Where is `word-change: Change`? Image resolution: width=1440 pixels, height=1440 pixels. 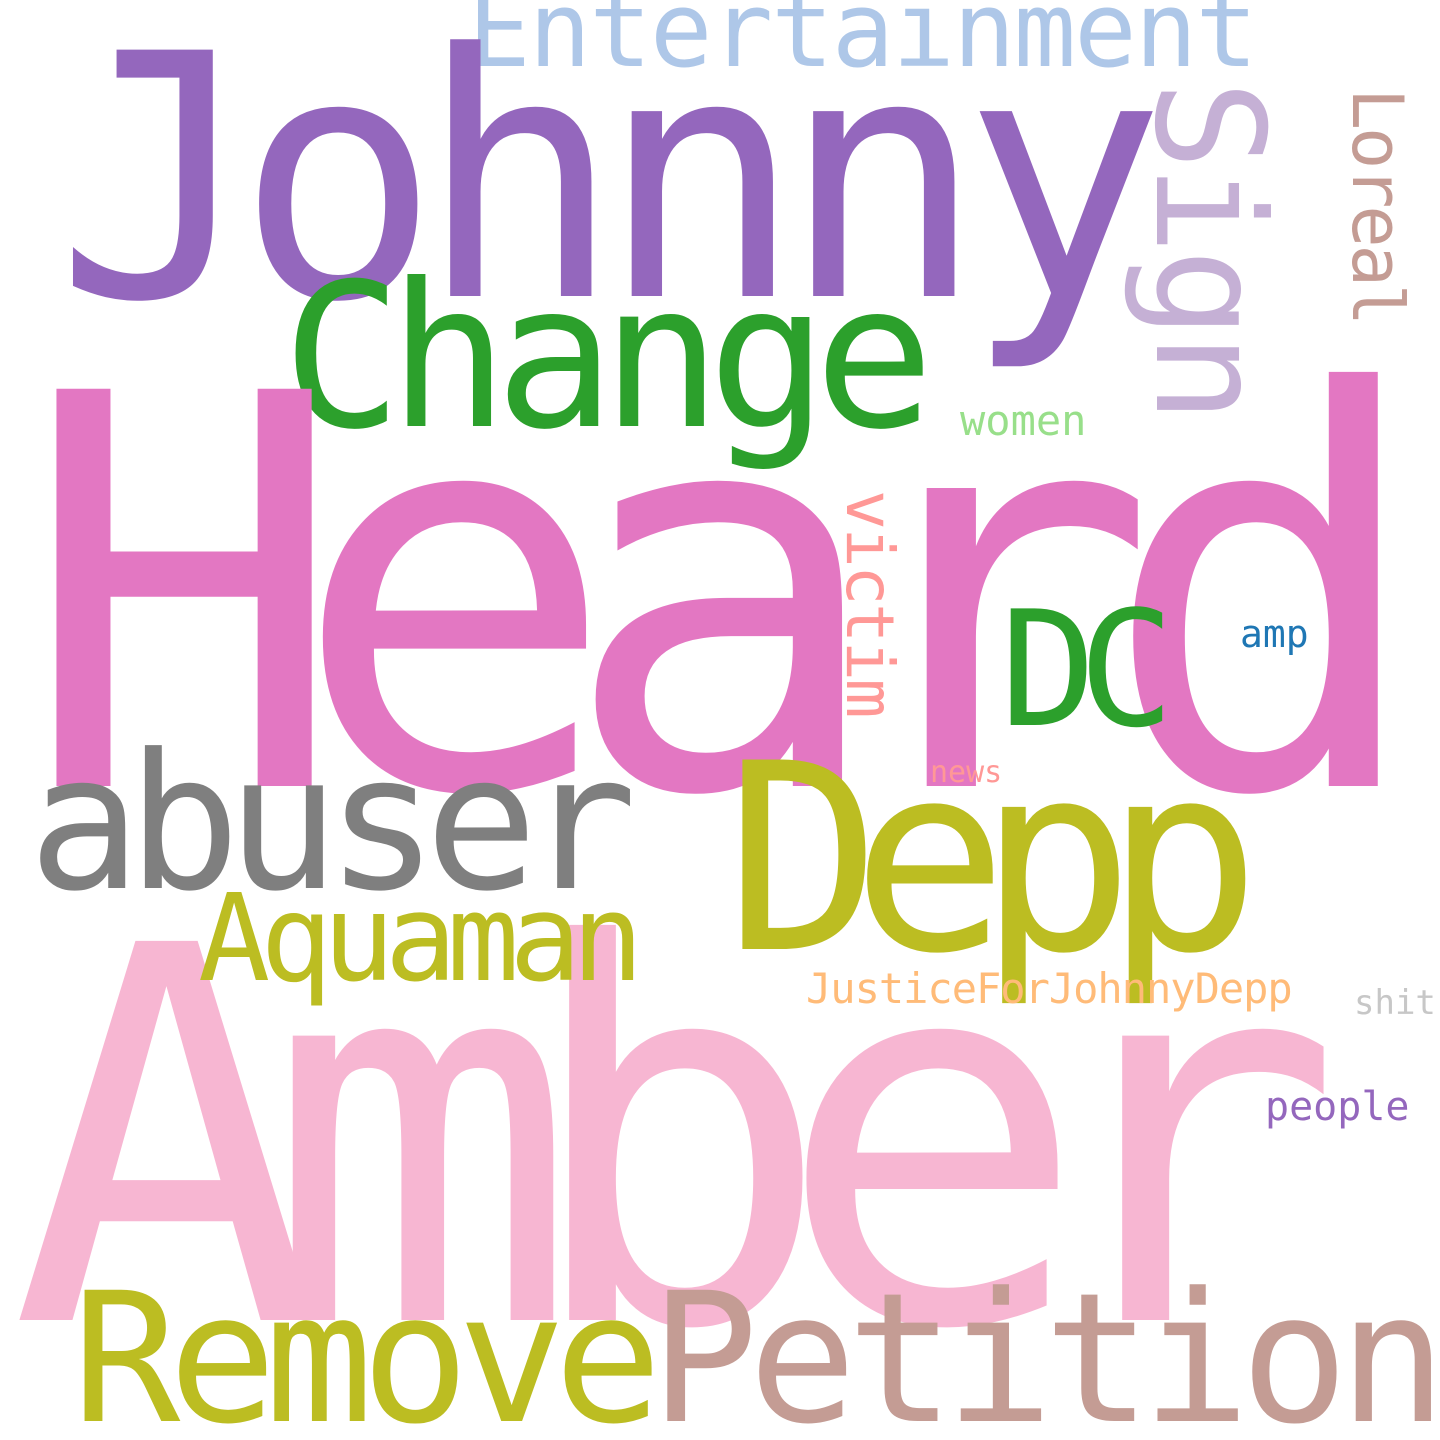
word-change: Change is located at coordinates (608, 357).